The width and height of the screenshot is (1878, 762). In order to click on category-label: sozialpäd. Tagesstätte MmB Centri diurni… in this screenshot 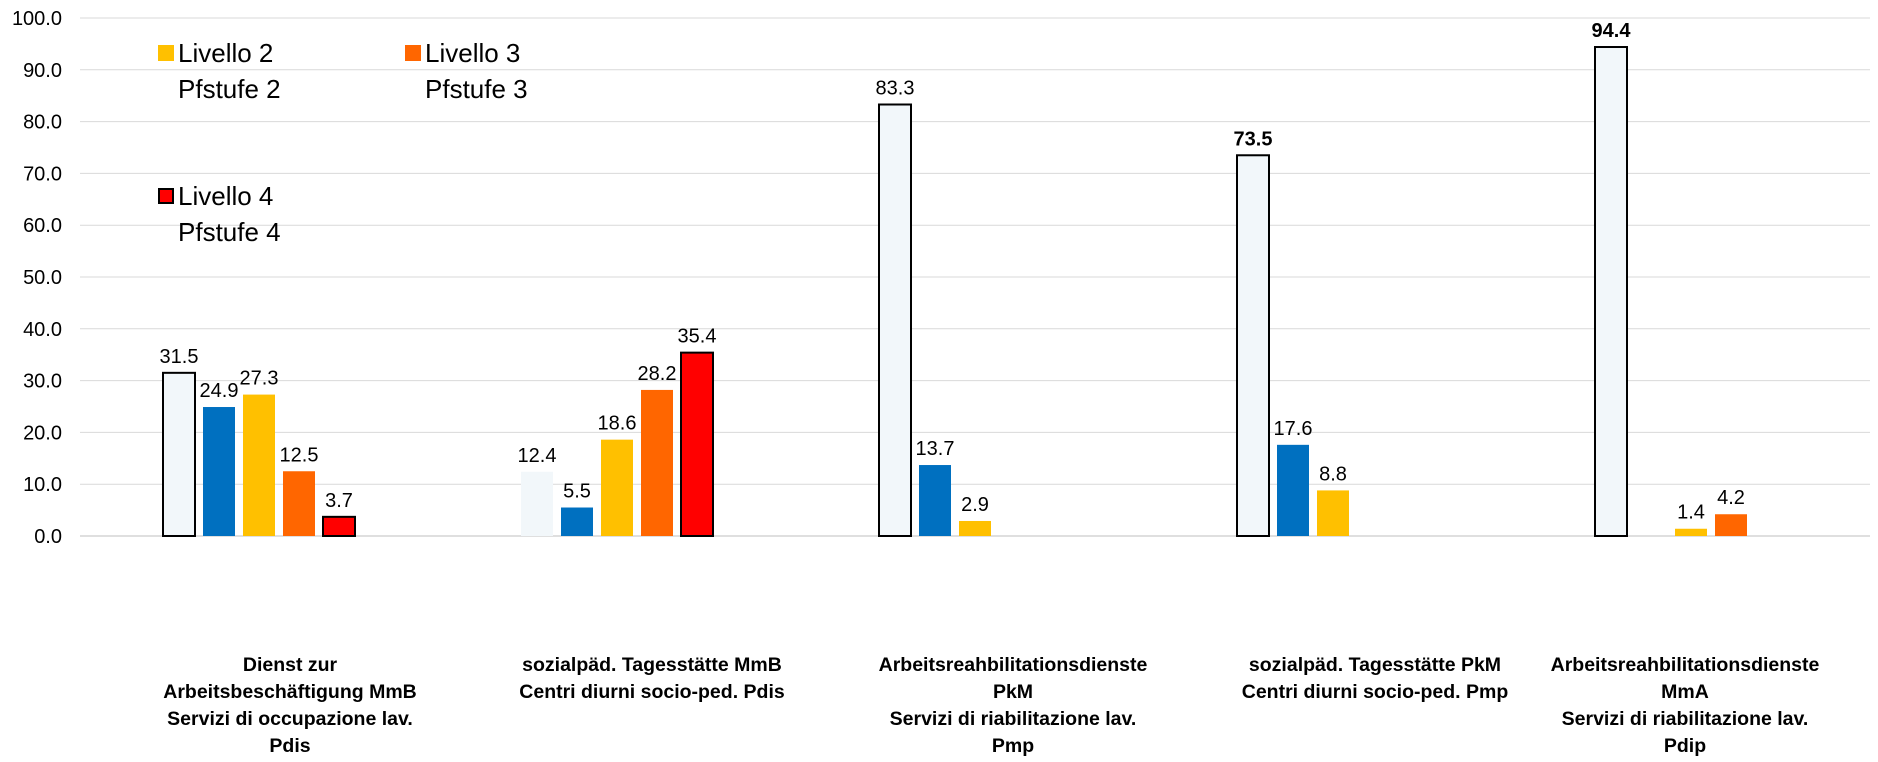, I will do `click(652, 678)`.